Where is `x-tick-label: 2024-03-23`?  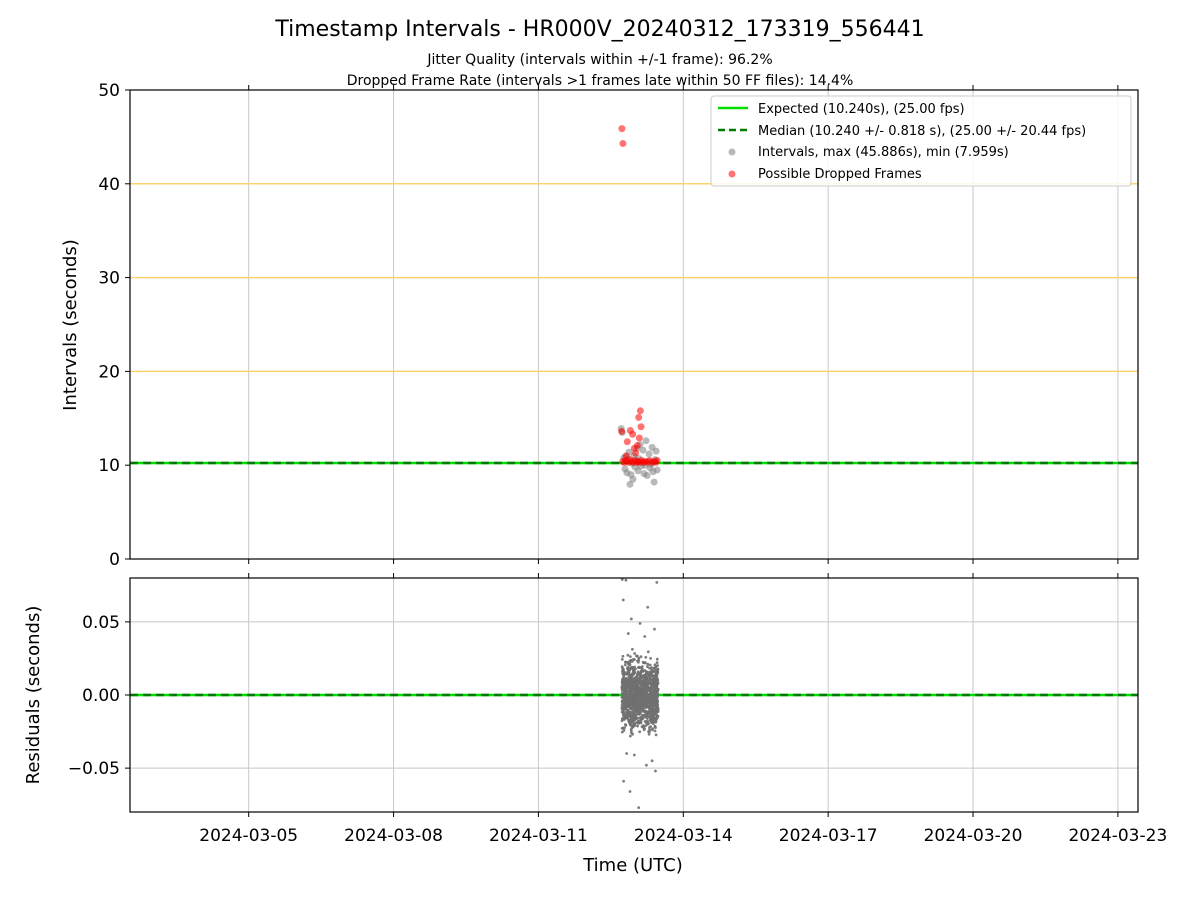
x-tick-label: 2024-03-23 is located at coordinates (1117, 836).